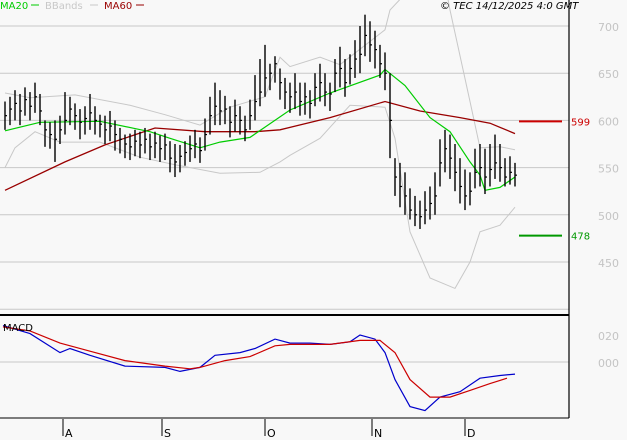 This screenshot has width=627, height=440. Describe the element at coordinates (608, 363) in the screenshot. I see `macd-y-tick-label: 000` at that location.